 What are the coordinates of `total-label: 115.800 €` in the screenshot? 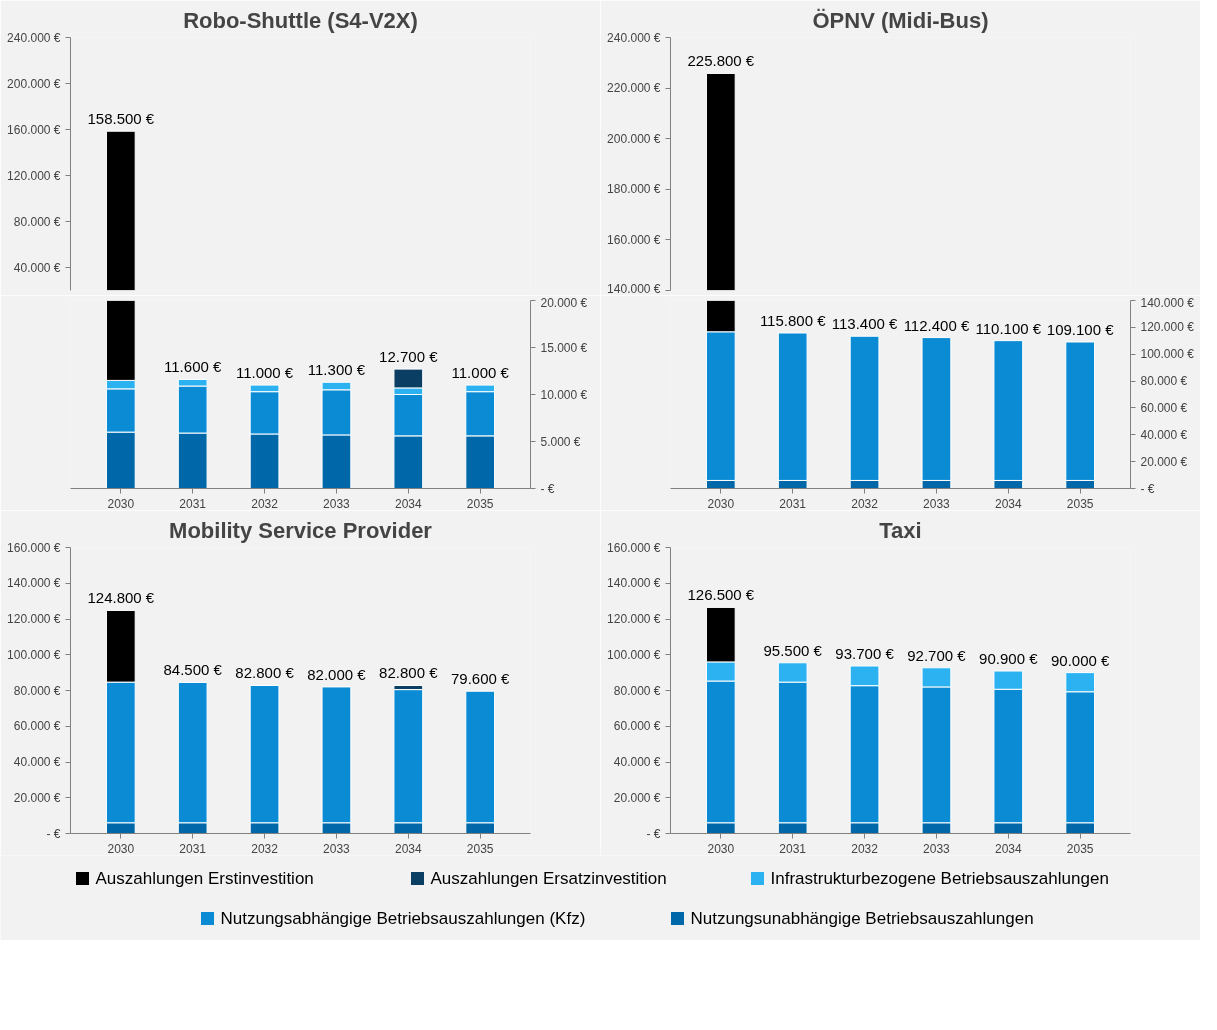 It's located at (793, 320).